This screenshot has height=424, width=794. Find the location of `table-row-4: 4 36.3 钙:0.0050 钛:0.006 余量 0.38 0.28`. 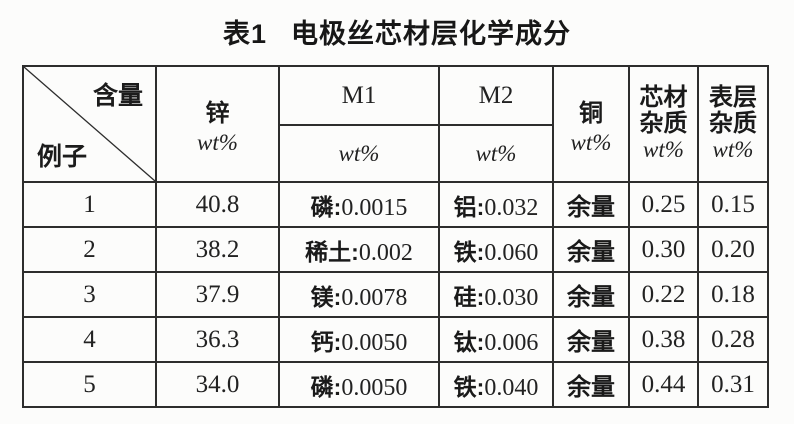

table-row-4: 4 36.3 钙:0.0050 钛:0.006 余量 0.38 0.28 is located at coordinates (395, 339).